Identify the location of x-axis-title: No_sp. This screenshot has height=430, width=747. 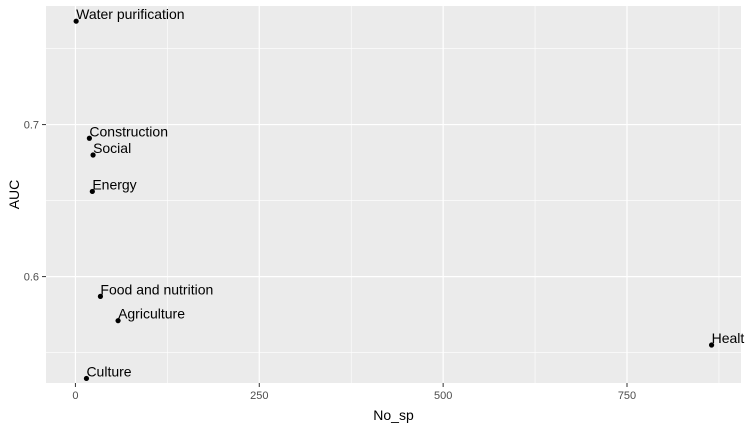
(393, 415).